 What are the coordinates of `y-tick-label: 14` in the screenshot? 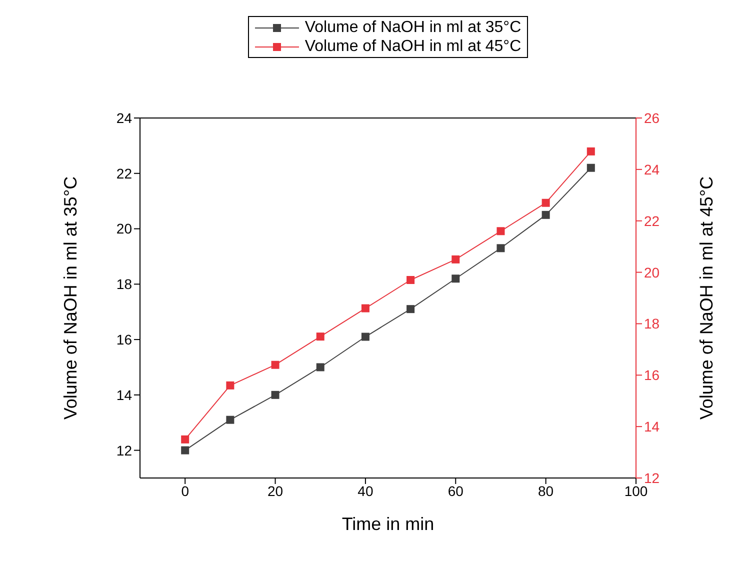 It's located at (124, 394).